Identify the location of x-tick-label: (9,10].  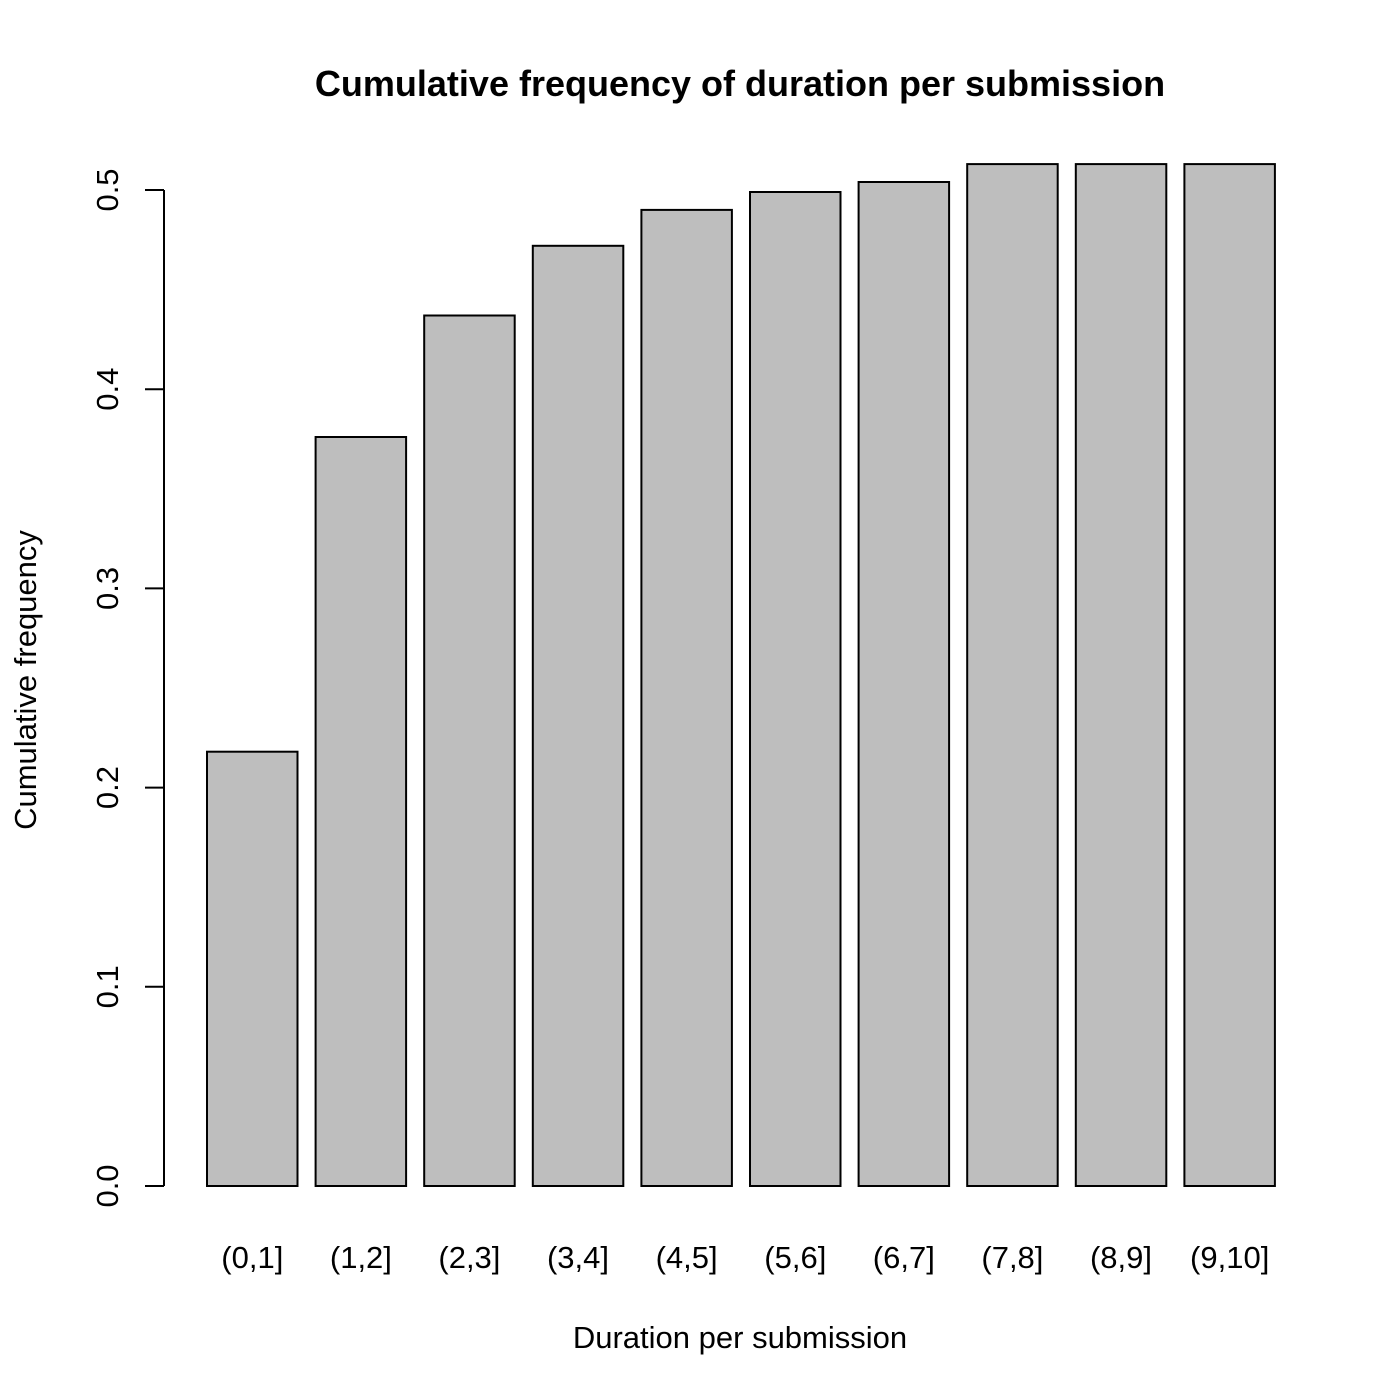
(1229, 1257).